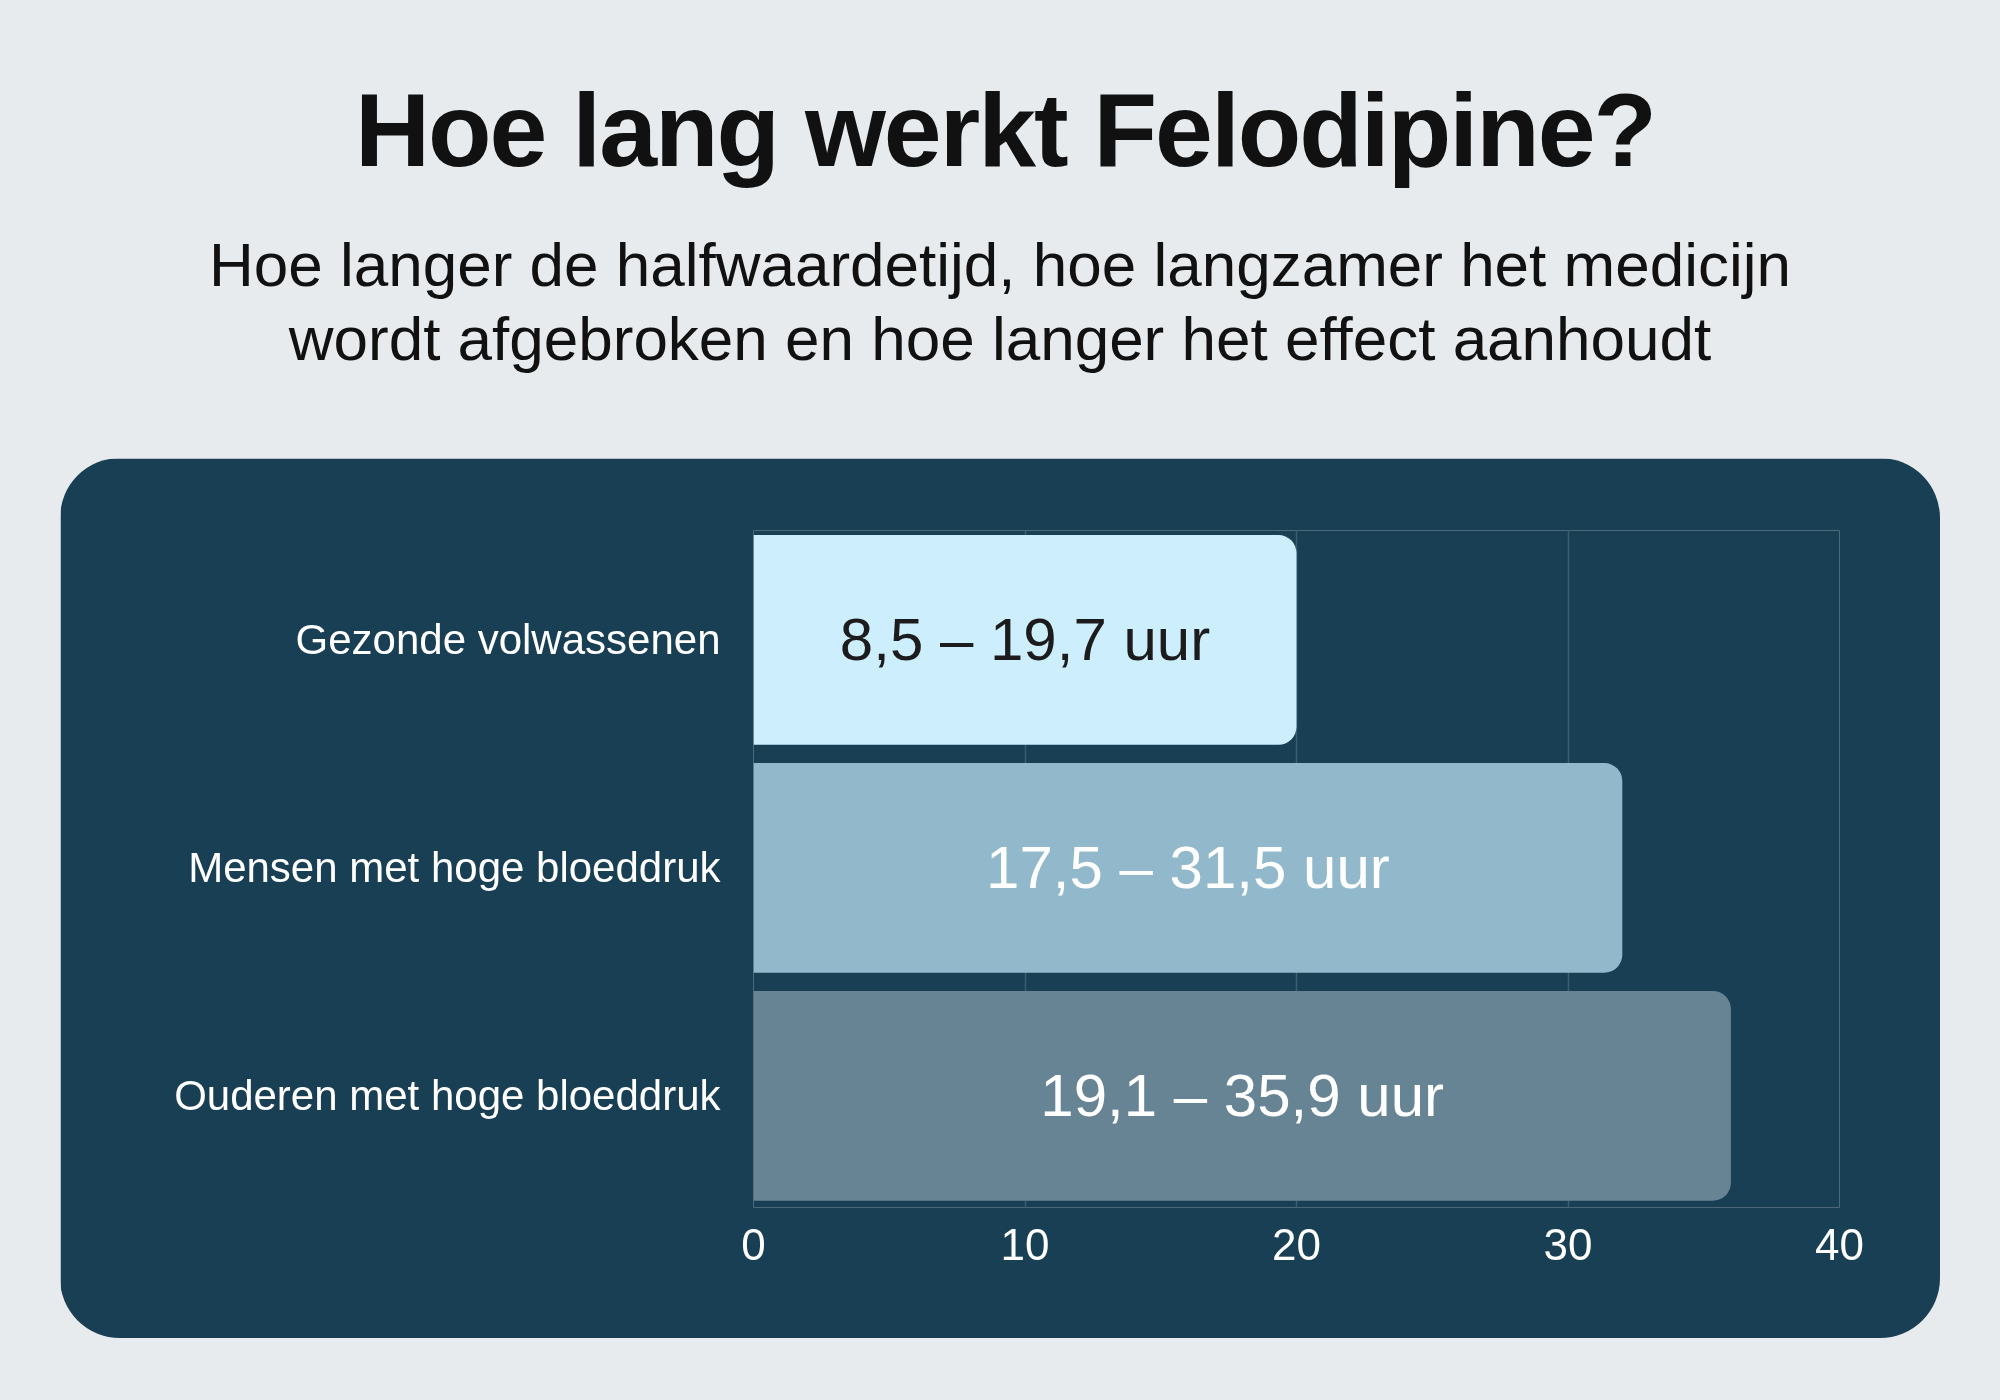  Describe the element at coordinates (448, 1096) in the screenshot. I see `y-tick-label: Ouderen met hoge bloeddruk` at that location.